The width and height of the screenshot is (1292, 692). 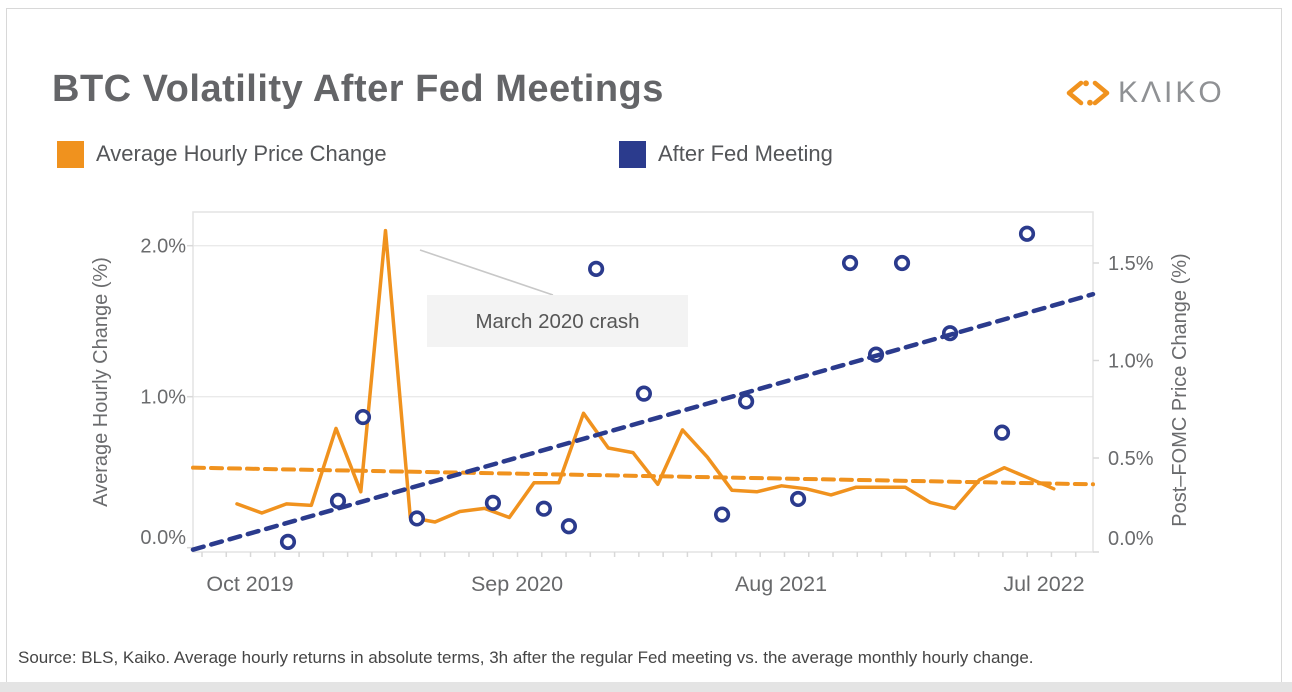 What do you see at coordinates (1131, 539) in the screenshot?
I see `right-tick-label: 0.0%` at bounding box center [1131, 539].